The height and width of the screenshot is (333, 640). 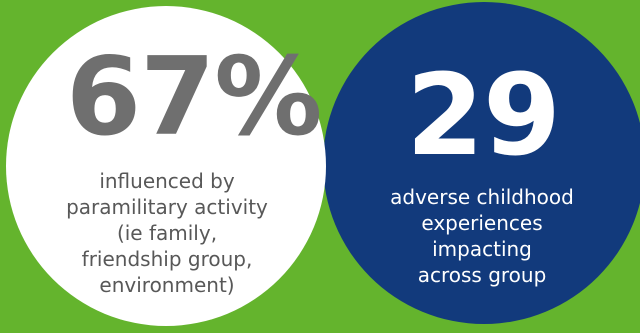 What do you see at coordinates (167, 259) in the screenshot?
I see `caption-line: friendship group,` at bounding box center [167, 259].